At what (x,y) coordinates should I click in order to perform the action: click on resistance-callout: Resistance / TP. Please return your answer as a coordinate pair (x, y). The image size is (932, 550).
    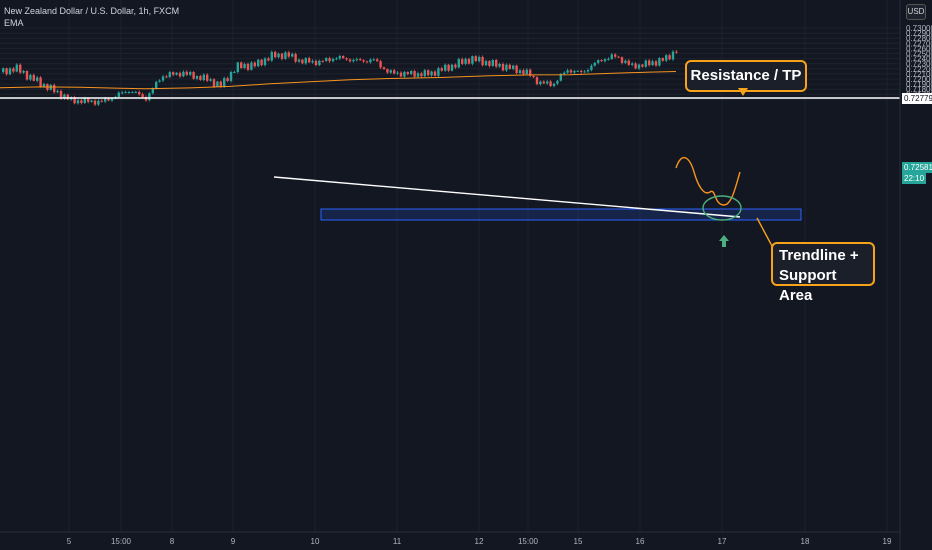
    Looking at the image, I should click on (746, 76).